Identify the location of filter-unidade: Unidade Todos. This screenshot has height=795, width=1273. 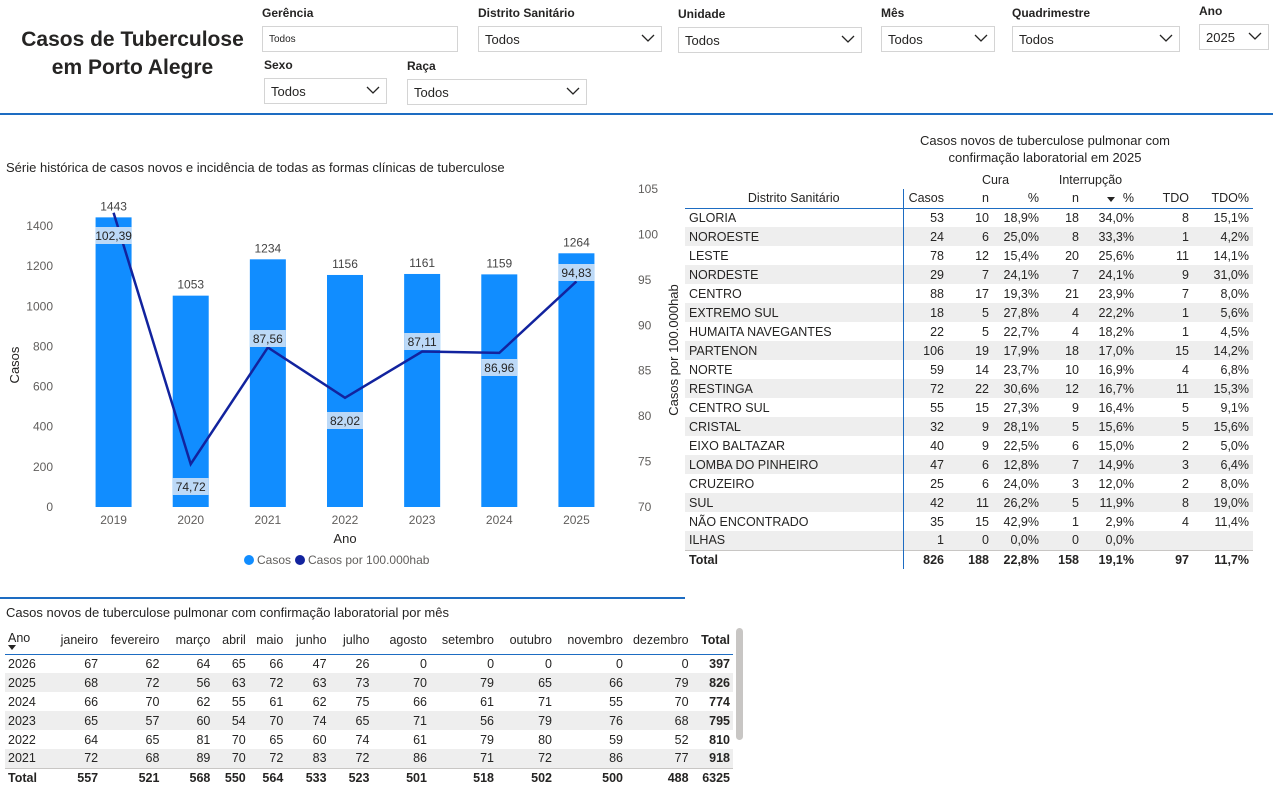
(770, 30).